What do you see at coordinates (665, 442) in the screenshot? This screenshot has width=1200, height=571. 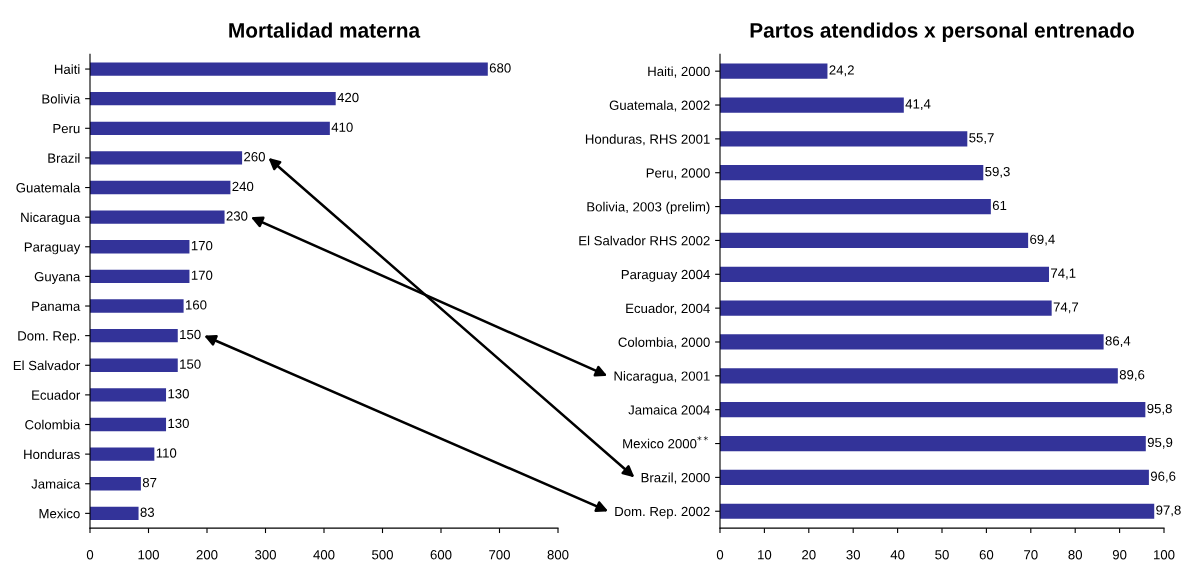 I see `y-tick-label: Mexico 2000$^{**}$` at bounding box center [665, 442].